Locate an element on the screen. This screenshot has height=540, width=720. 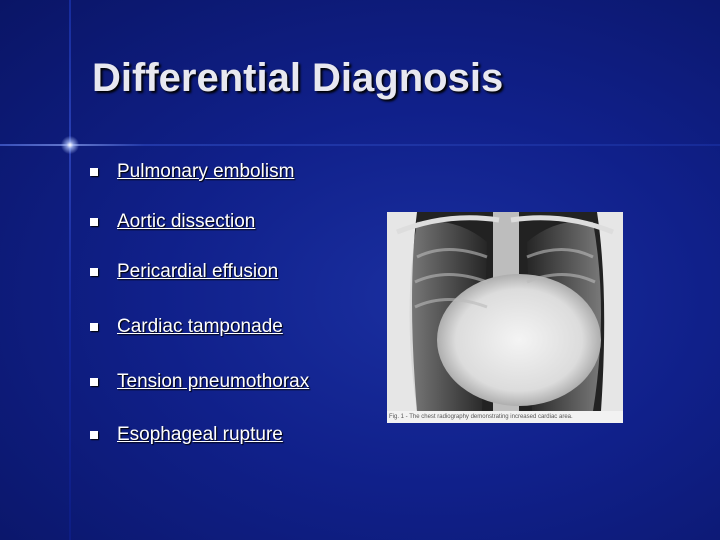
bullet-item: Pulmonary embolism is located at coordinates (192, 173).